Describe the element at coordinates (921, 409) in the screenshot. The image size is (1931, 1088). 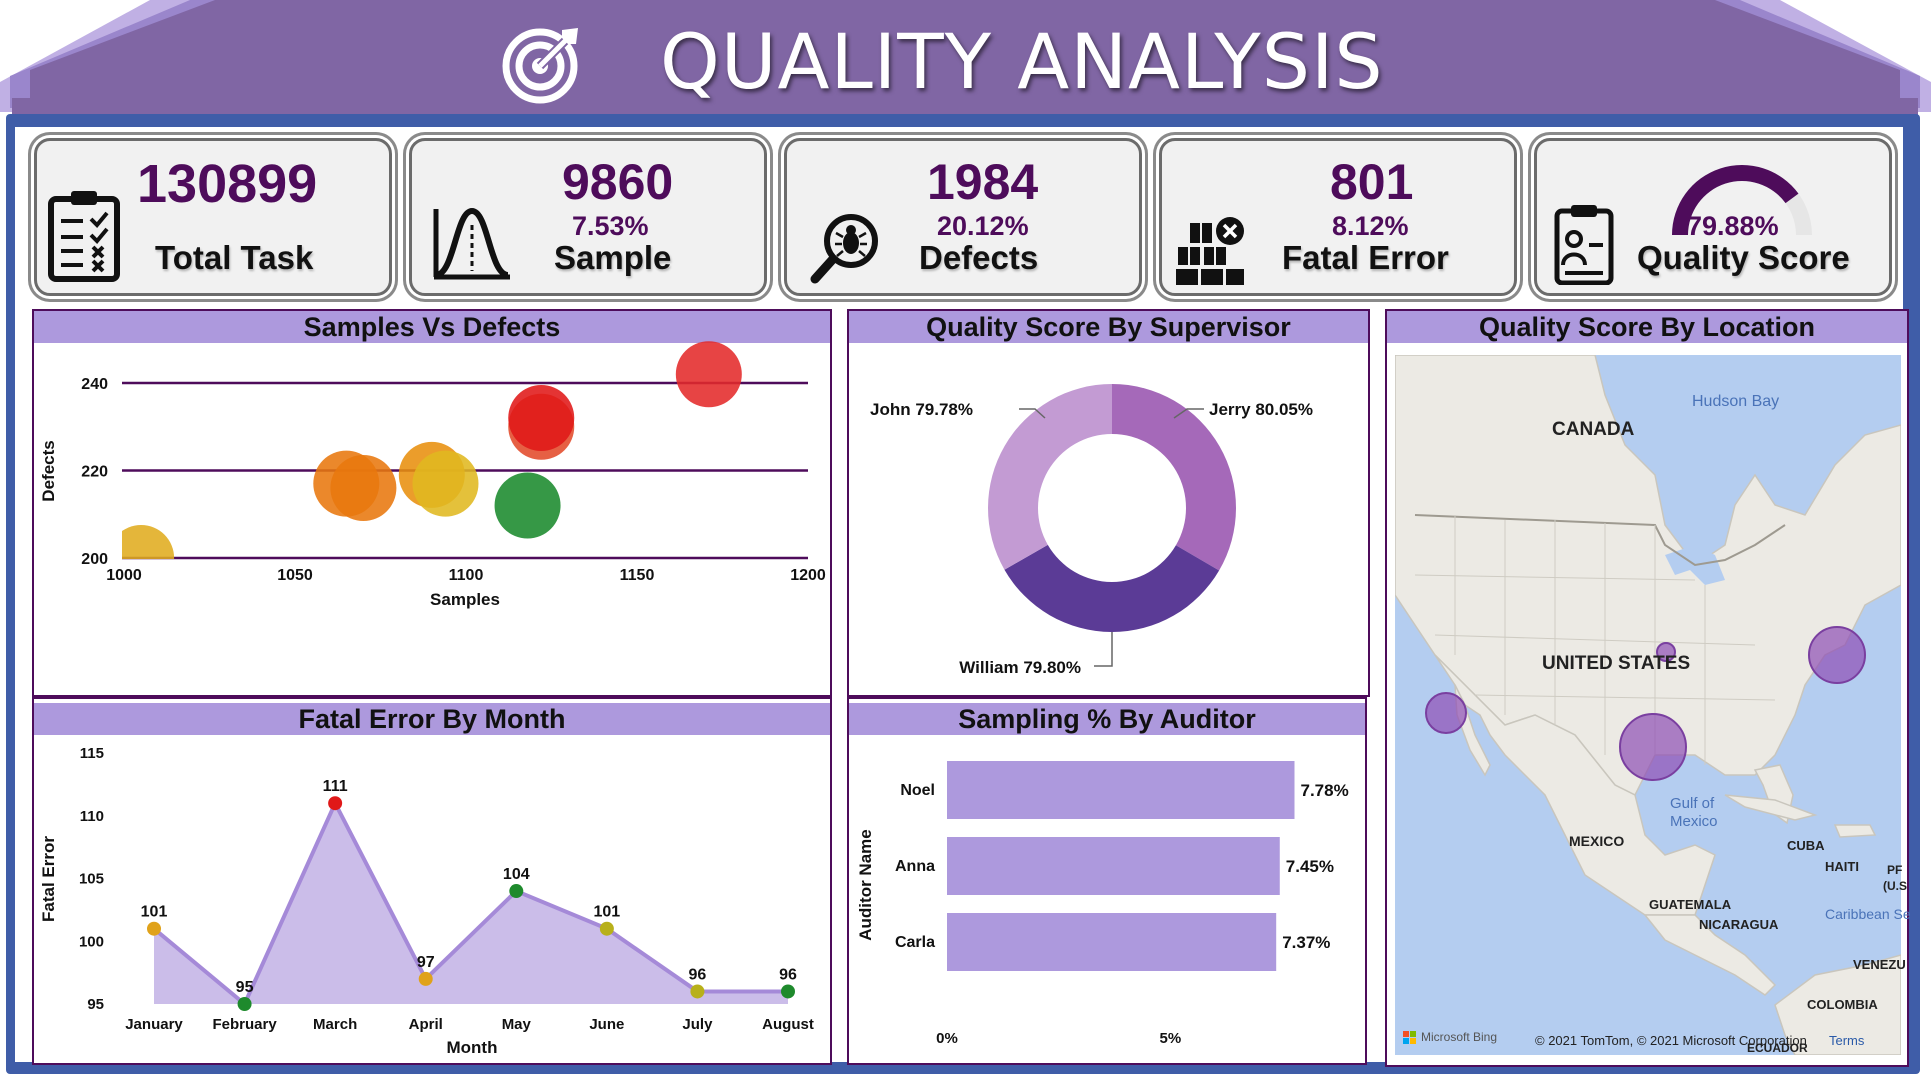
I see `slice-label: John 79.78%` at that location.